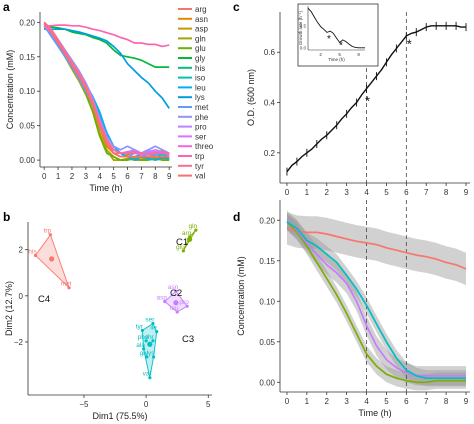 The width and height of the screenshot is (474, 424). Describe the element at coordinates (204, 146) in the screenshot. I see `legend-label-threo: threo` at that location.